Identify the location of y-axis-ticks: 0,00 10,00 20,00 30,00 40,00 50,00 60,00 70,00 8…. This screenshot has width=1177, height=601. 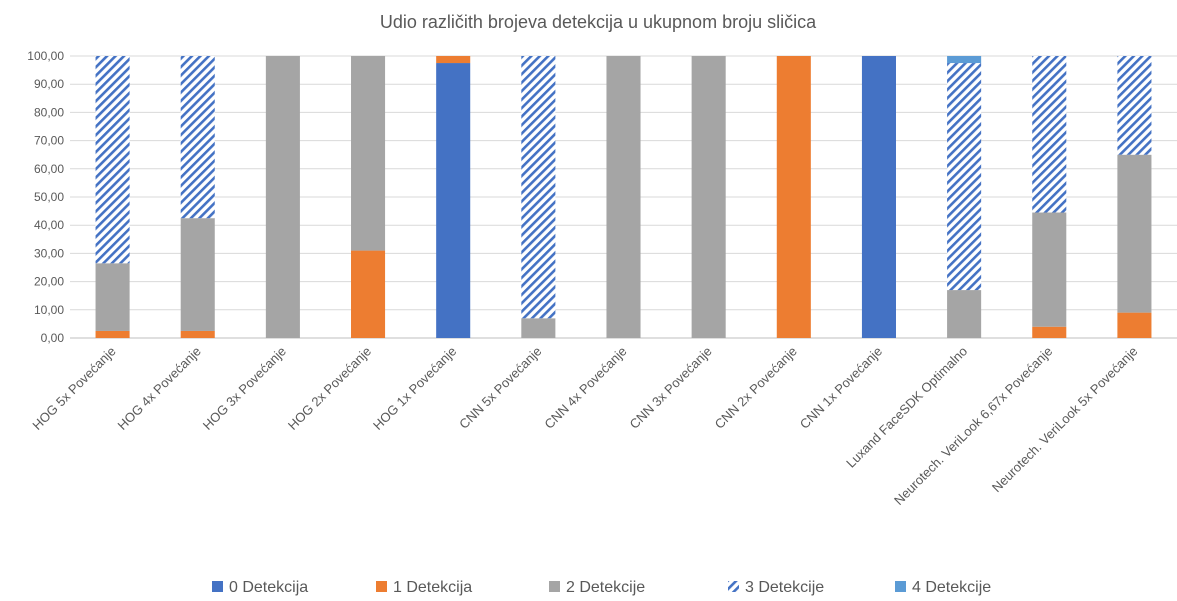
(45, 197).